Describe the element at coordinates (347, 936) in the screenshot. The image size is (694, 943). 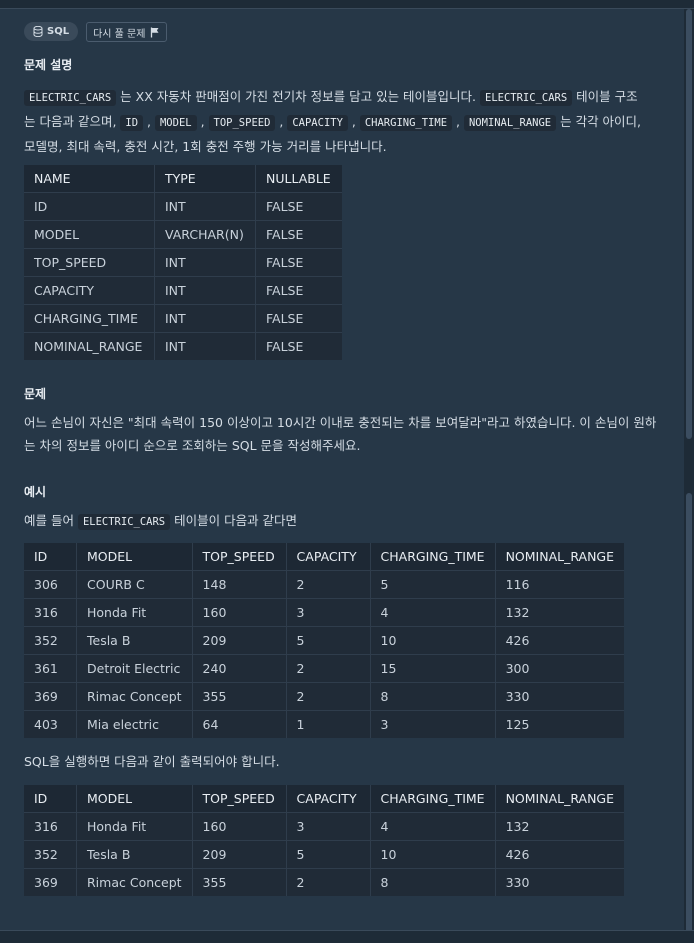
I see `bottom-divider` at that location.